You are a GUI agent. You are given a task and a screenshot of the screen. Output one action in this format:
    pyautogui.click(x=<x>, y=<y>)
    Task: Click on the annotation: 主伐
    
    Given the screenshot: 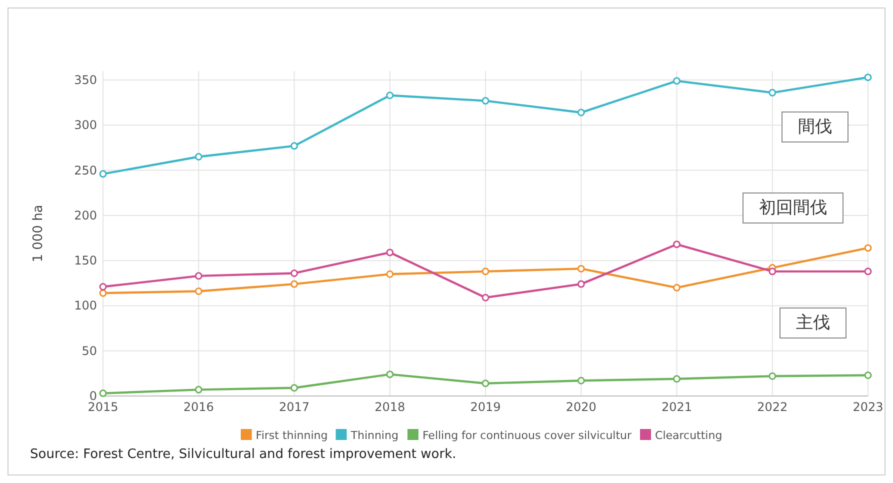 What is the action you would take?
    pyautogui.click(x=813, y=323)
    